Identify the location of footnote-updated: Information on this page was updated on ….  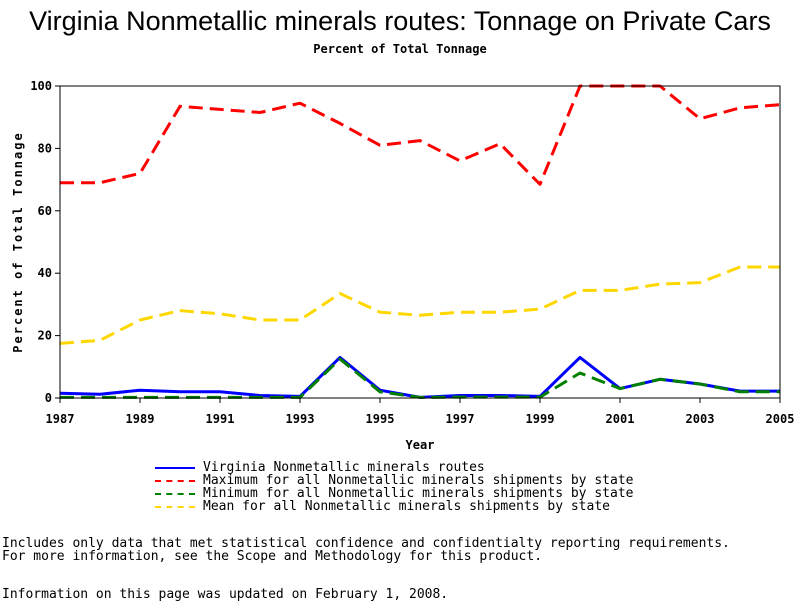
(225, 594).